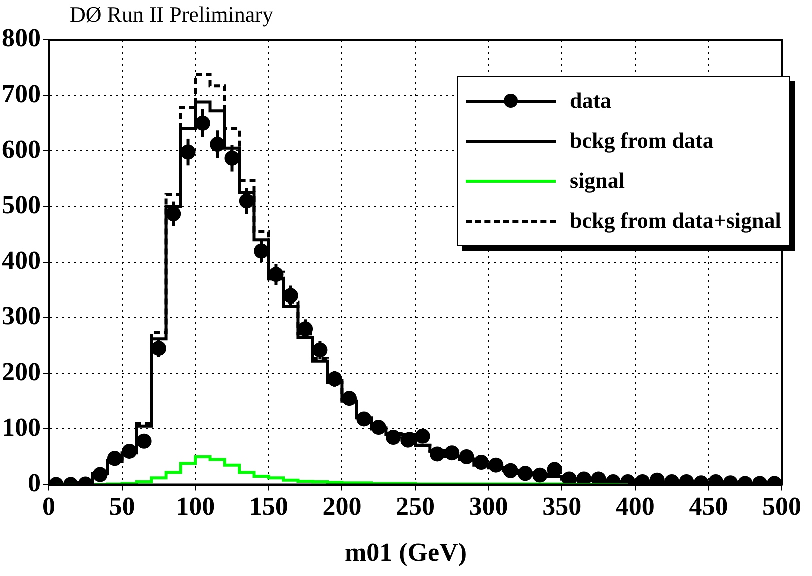  Describe the element at coordinates (172, 15) in the screenshot. I see `chart-title: DØ Run II Preliminary` at that location.